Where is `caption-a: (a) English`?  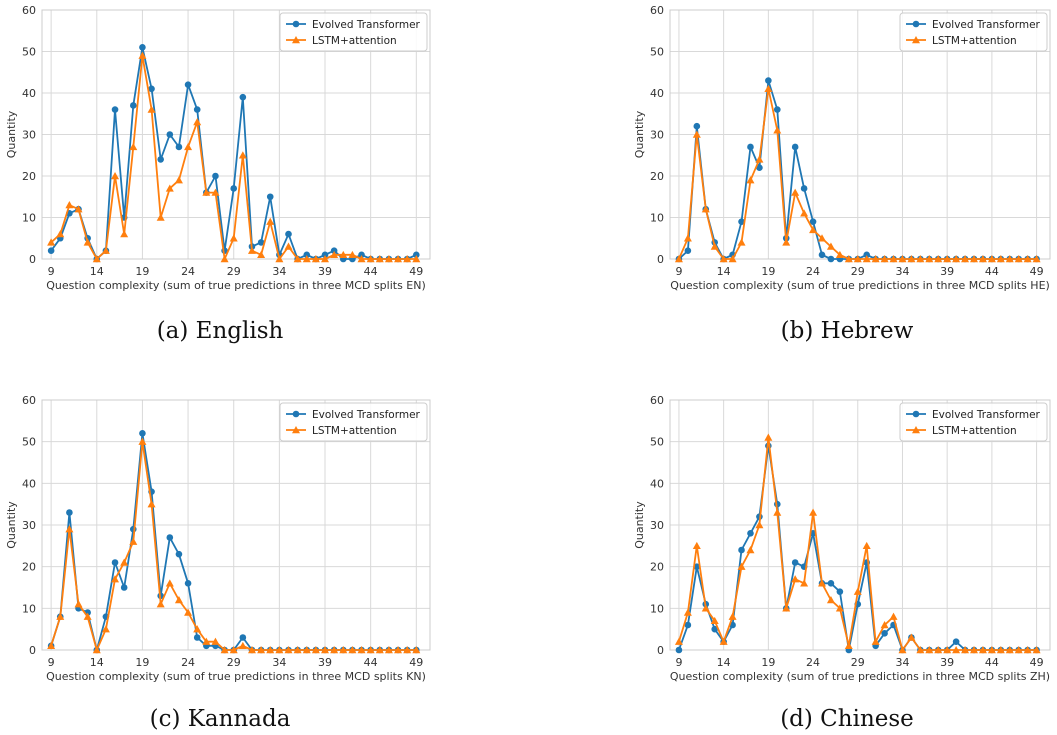 caption-a: (a) English is located at coordinates (220, 331).